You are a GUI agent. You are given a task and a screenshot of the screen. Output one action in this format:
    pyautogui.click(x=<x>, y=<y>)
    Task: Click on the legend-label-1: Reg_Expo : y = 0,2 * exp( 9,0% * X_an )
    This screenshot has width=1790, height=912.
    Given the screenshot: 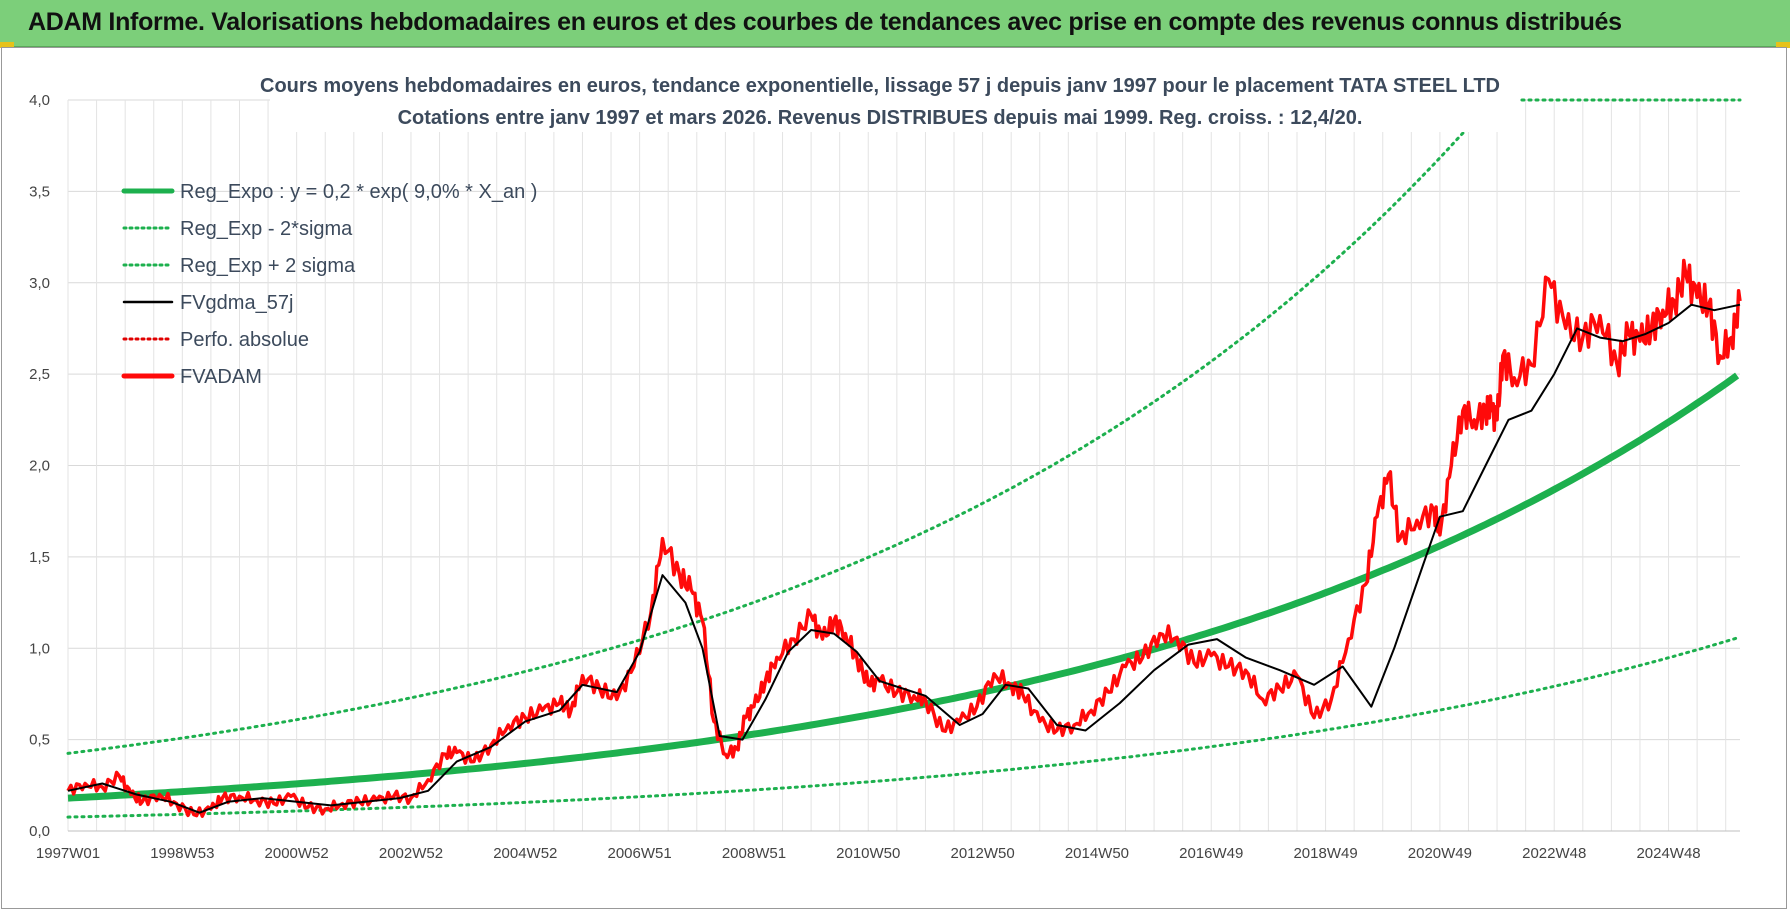 What is the action you would take?
    pyautogui.click(x=358, y=192)
    